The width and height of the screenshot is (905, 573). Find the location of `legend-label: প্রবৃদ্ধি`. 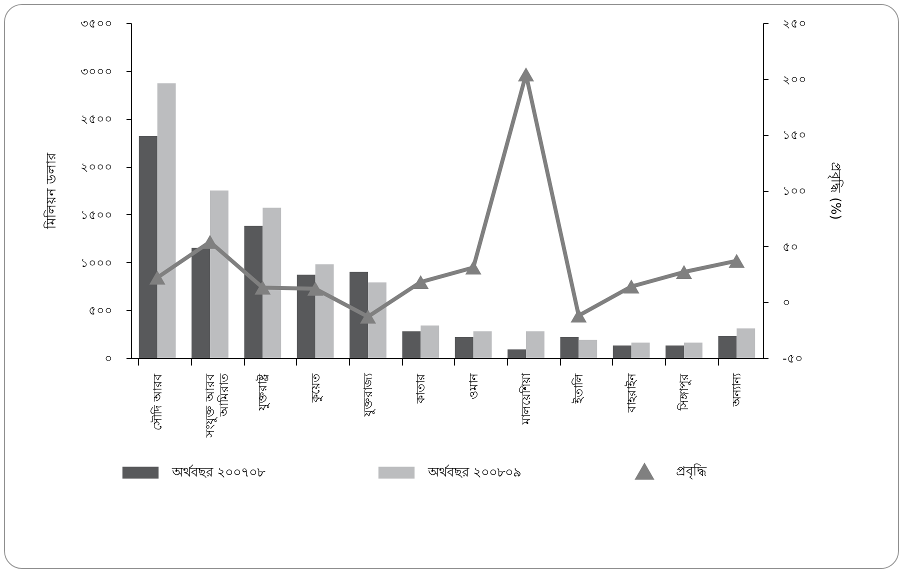

legend-label: প্রবৃদ্ধি is located at coordinates (691, 472).